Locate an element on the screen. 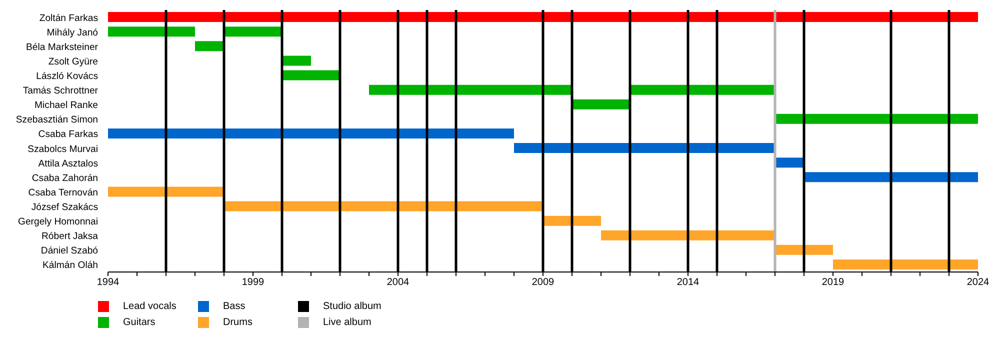 This screenshot has width=1000, height=340. x-tick-label: 2009 is located at coordinates (543, 282).